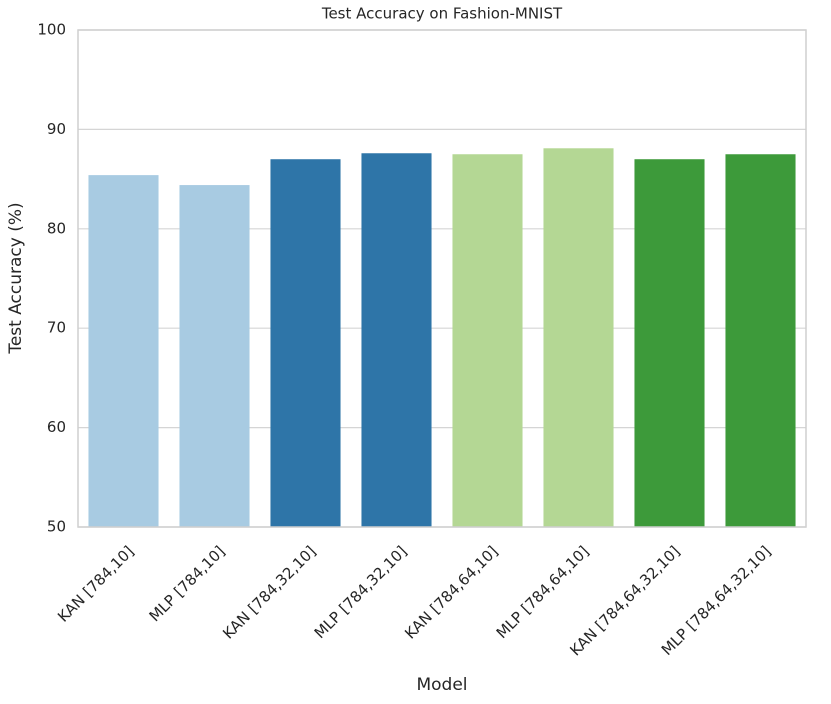 Image resolution: width=831 pixels, height=704 pixels. What do you see at coordinates (56, 129) in the screenshot?
I see `y-tick-label: 90` at bounding box center [56, 129].